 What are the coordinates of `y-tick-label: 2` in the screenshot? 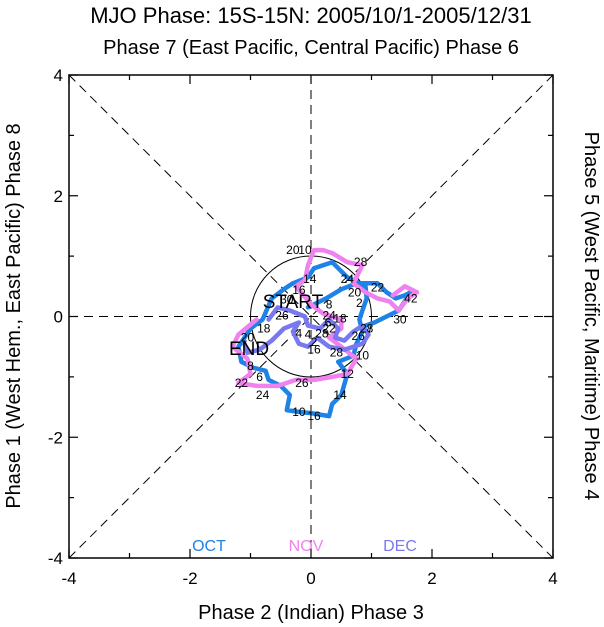 It's located at (58, 196).